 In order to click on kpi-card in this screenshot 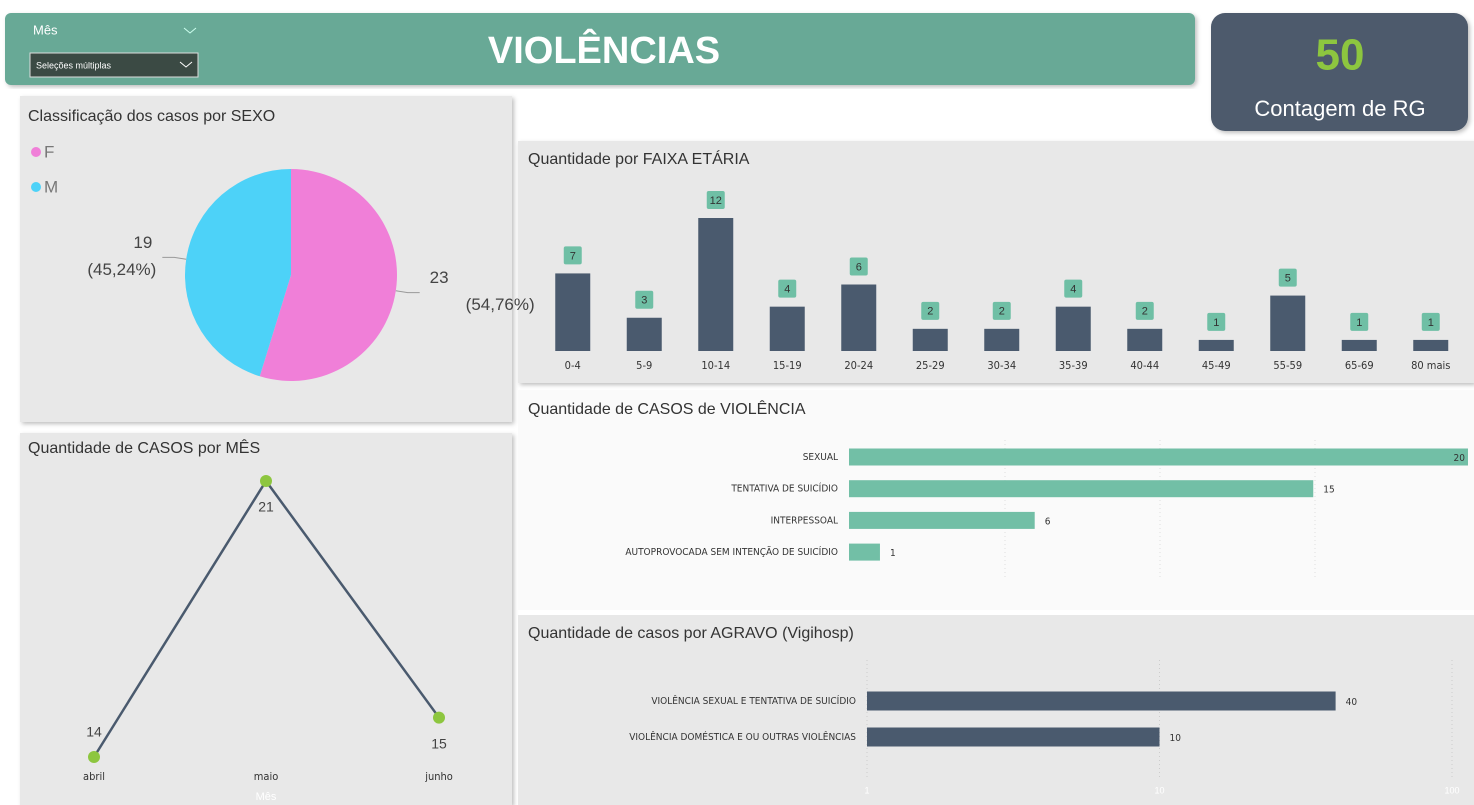, I will do `click(1339, 72)`.